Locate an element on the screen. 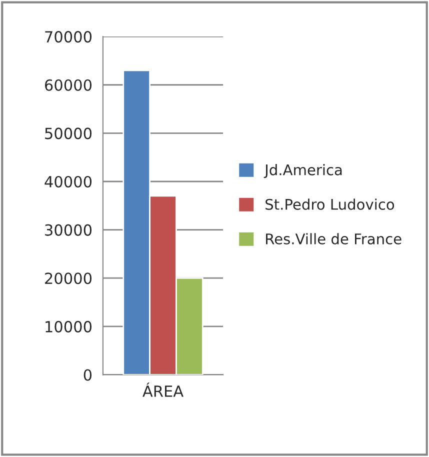  y-tick-label: 10000 is located at coordinates (69, 326).